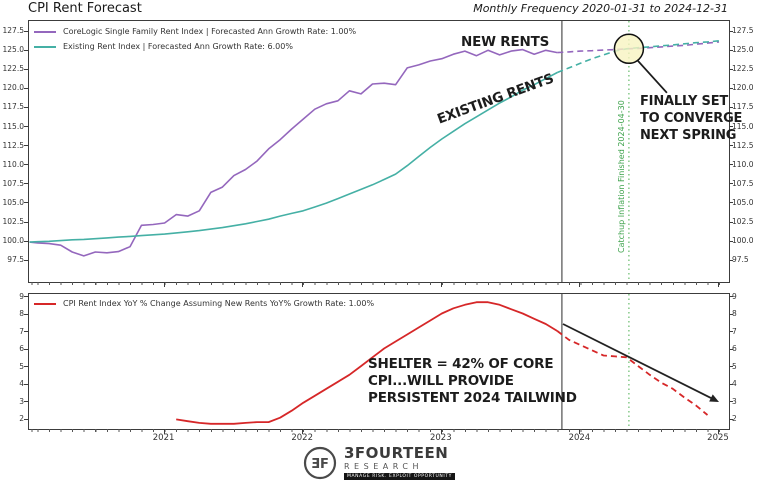 The height and width of the screenshot is (486, 758). I want to click on y-tick-label-left: 100.0, so click(13, 241).